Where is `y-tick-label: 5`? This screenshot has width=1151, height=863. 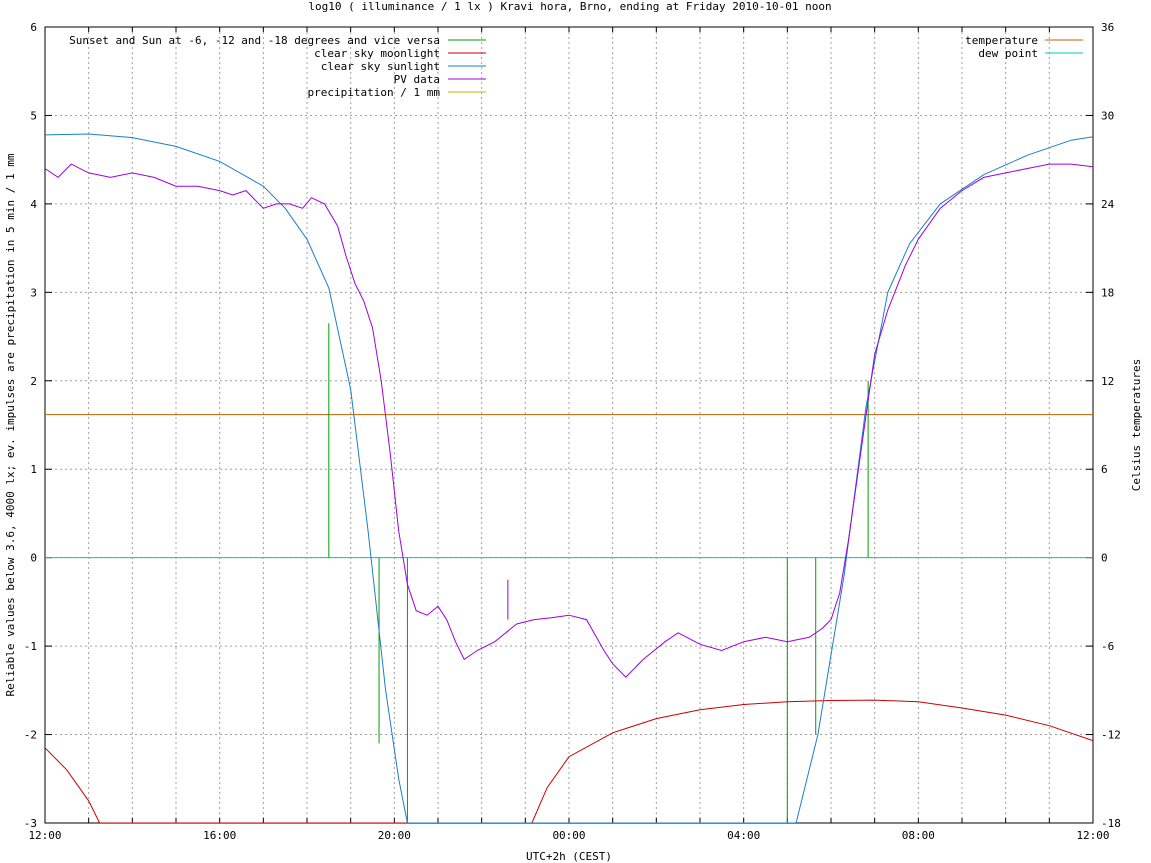 y-tick-label: 5 is located at coordinates (33, 115).